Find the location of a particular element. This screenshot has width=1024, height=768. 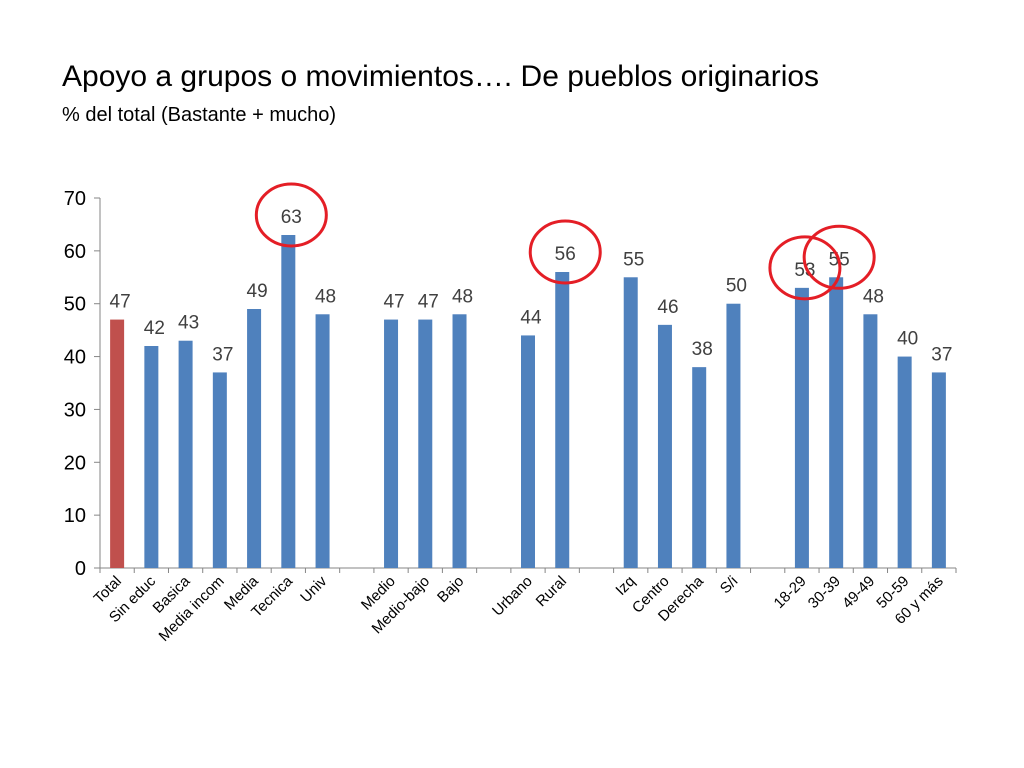

bar-tecnica is located at coordinates (288, 401).